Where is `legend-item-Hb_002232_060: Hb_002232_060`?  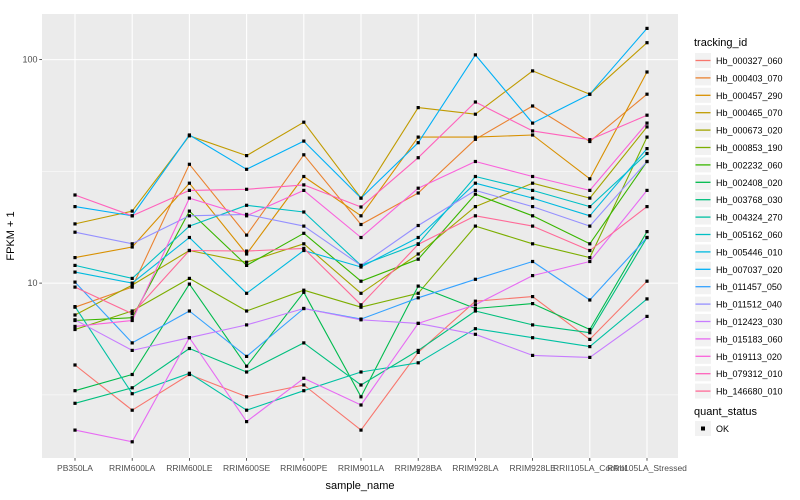
legend-item-Hb_002232_060: Hb_002232_060 is located at coordinates (739, 165).